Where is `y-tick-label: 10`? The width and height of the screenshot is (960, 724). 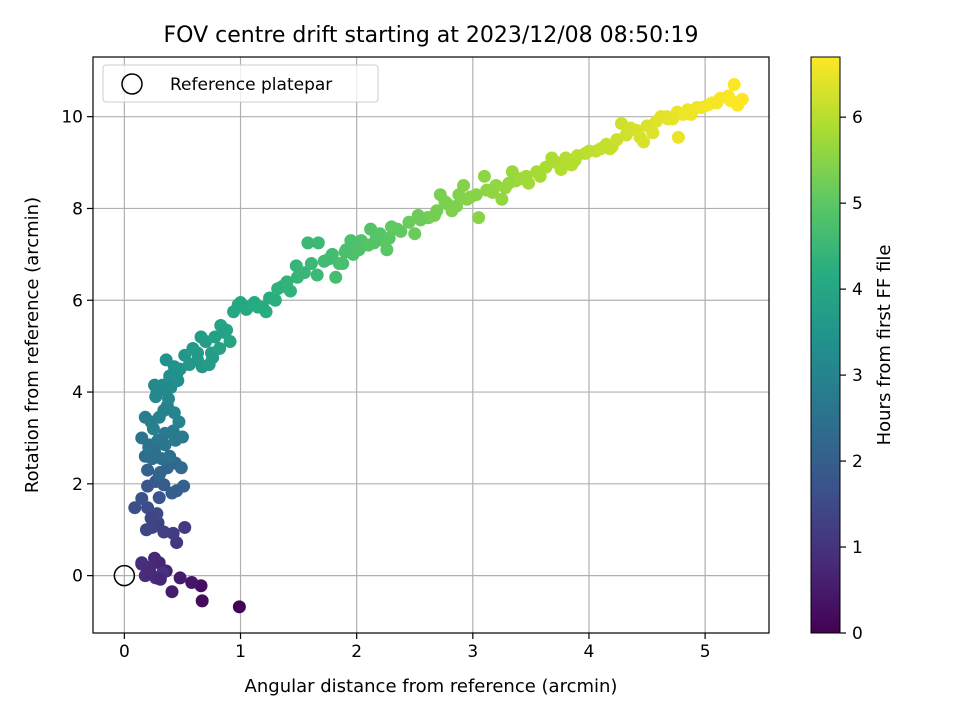
y-tick-label: 10 is located at coordinates (72, 118).